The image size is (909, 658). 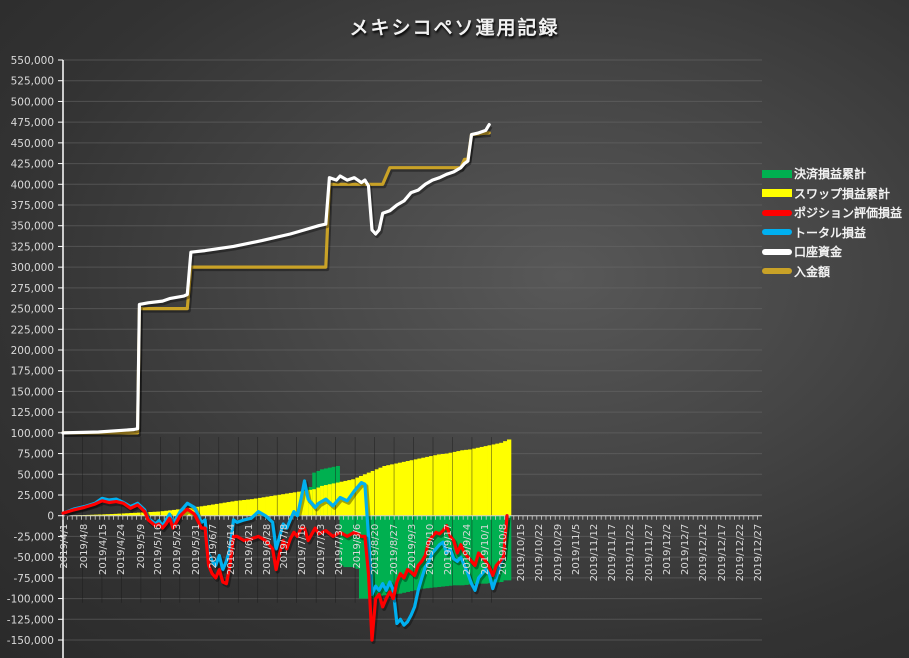 I want to click on y-tick-label: 300,000, so click(x=32, y=268).